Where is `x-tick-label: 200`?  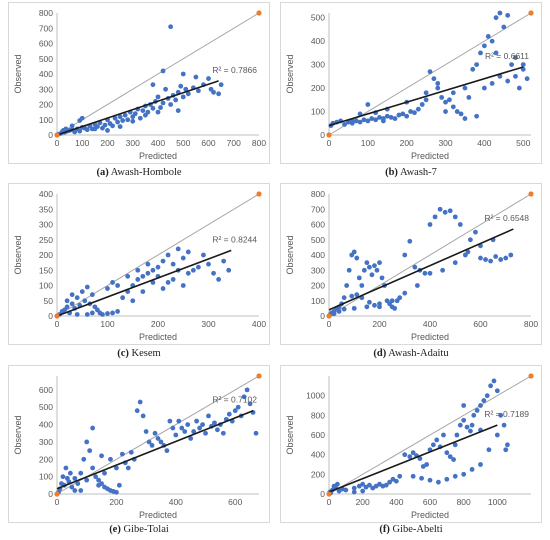 x-tick-label: 200 is located at coordinates (116, 502).